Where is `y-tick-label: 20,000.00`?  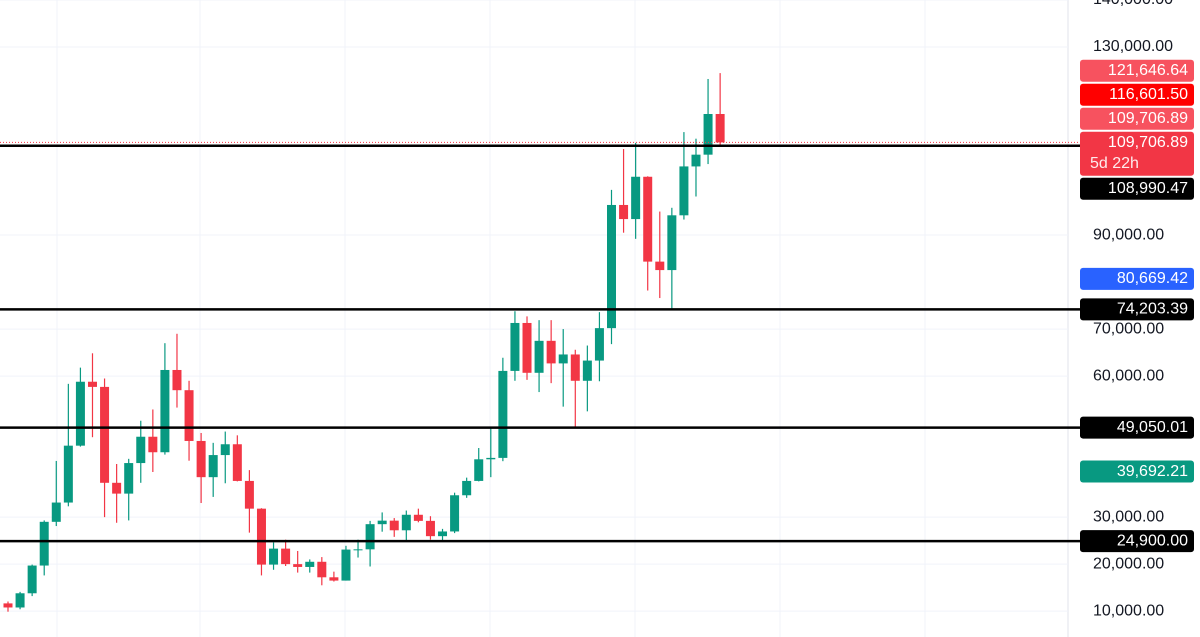
y-tick-label: 20,000.00 is located at coordinates (1128, 563).